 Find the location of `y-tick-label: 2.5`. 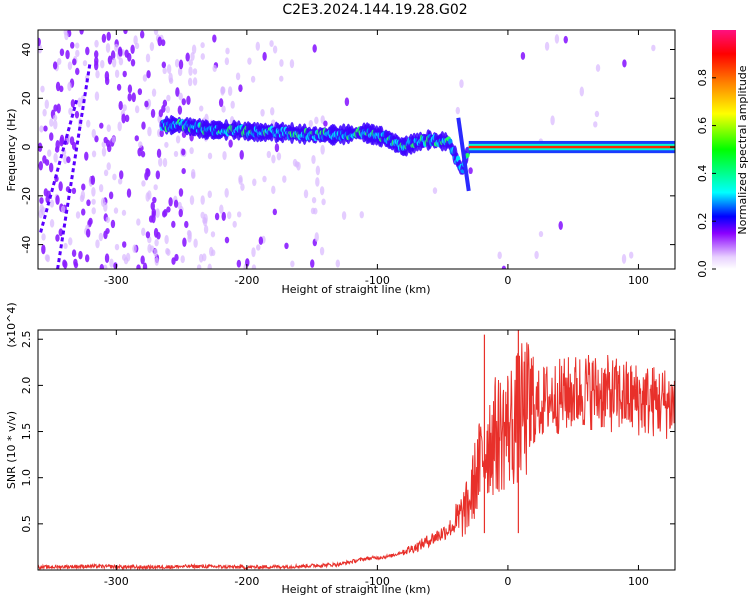

y-tick-label: 2.5 is located at coordinates (26, 339).